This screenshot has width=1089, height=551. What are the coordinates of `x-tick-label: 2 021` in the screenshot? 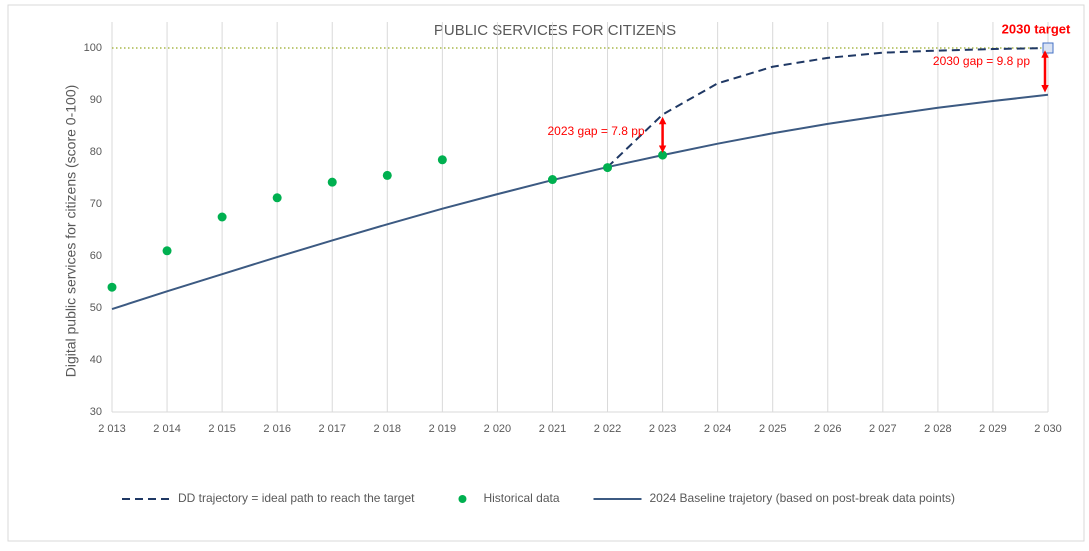 It's located at (553, 429).